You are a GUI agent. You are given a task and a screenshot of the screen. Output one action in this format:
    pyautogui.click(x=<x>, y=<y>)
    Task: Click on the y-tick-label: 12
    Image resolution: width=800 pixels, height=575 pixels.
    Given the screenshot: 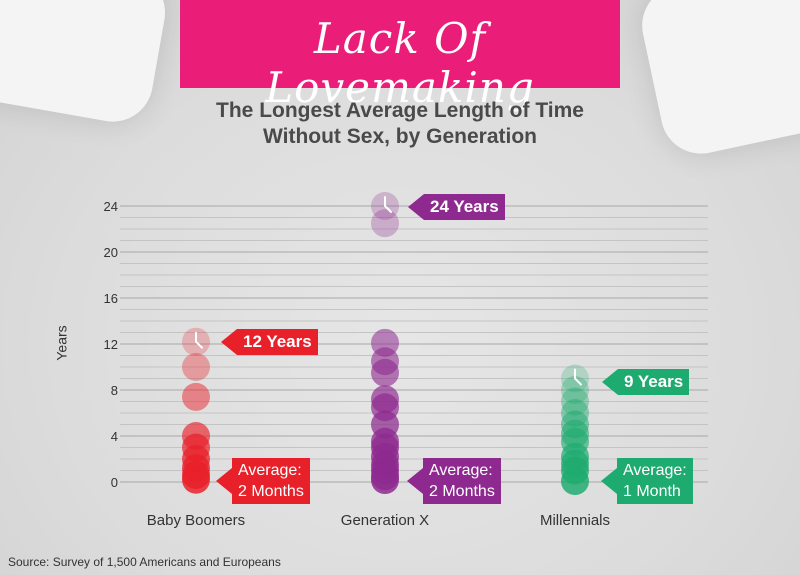 What is the action you would take?
    pyautogui.click(x=111, y=344)
    